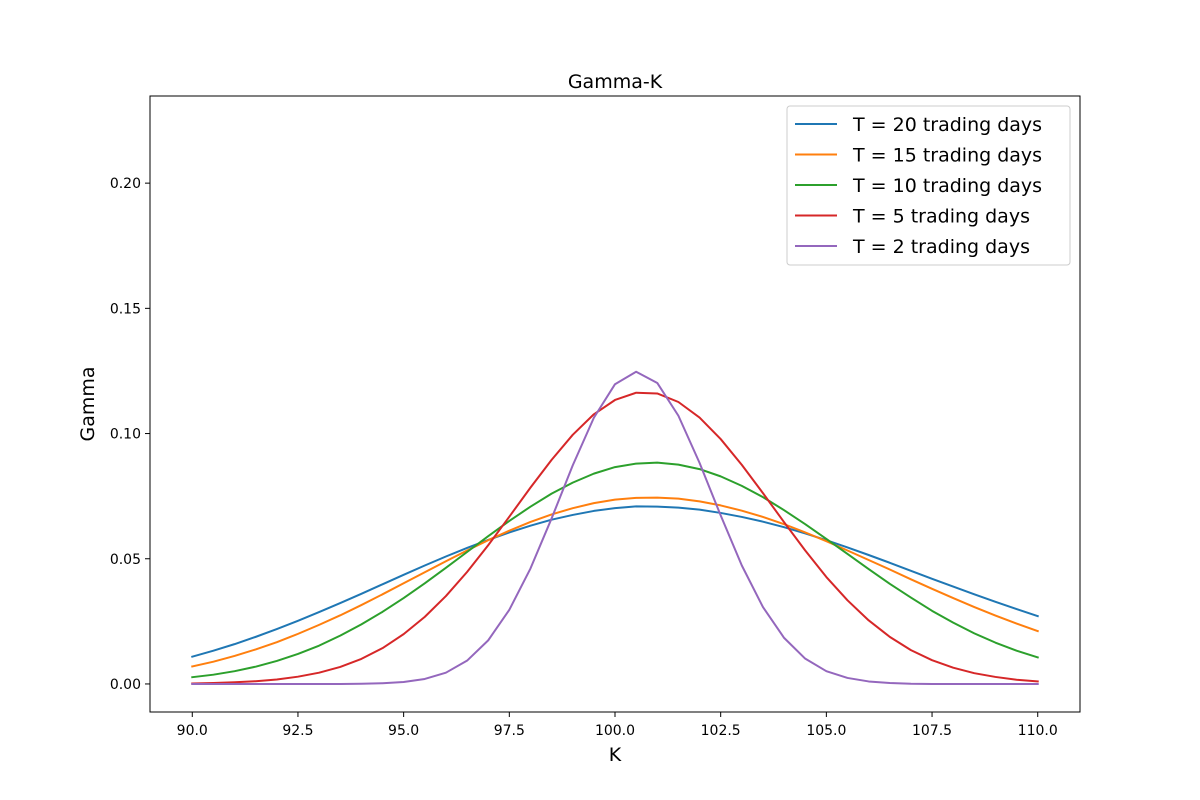 The image size is (1200, 800). I want to click on x-axis-label: K, so click(615, 755).